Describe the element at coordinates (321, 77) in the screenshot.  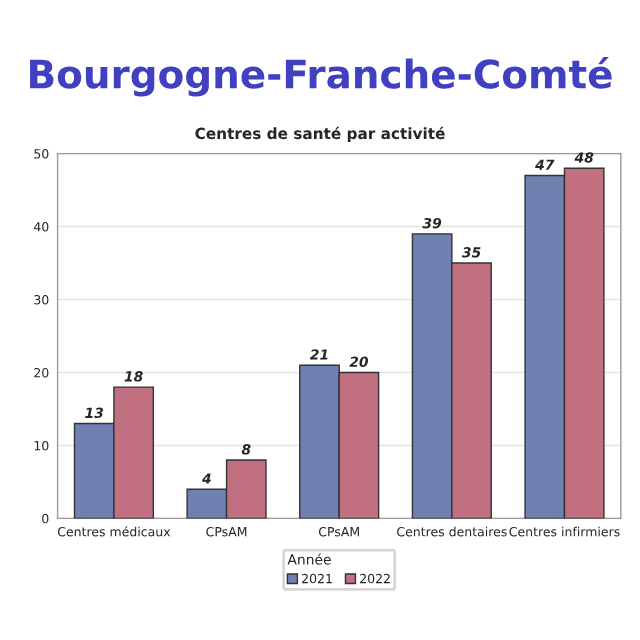
I see `chart-title: Bourgogne-Franche-Comté` at that location.